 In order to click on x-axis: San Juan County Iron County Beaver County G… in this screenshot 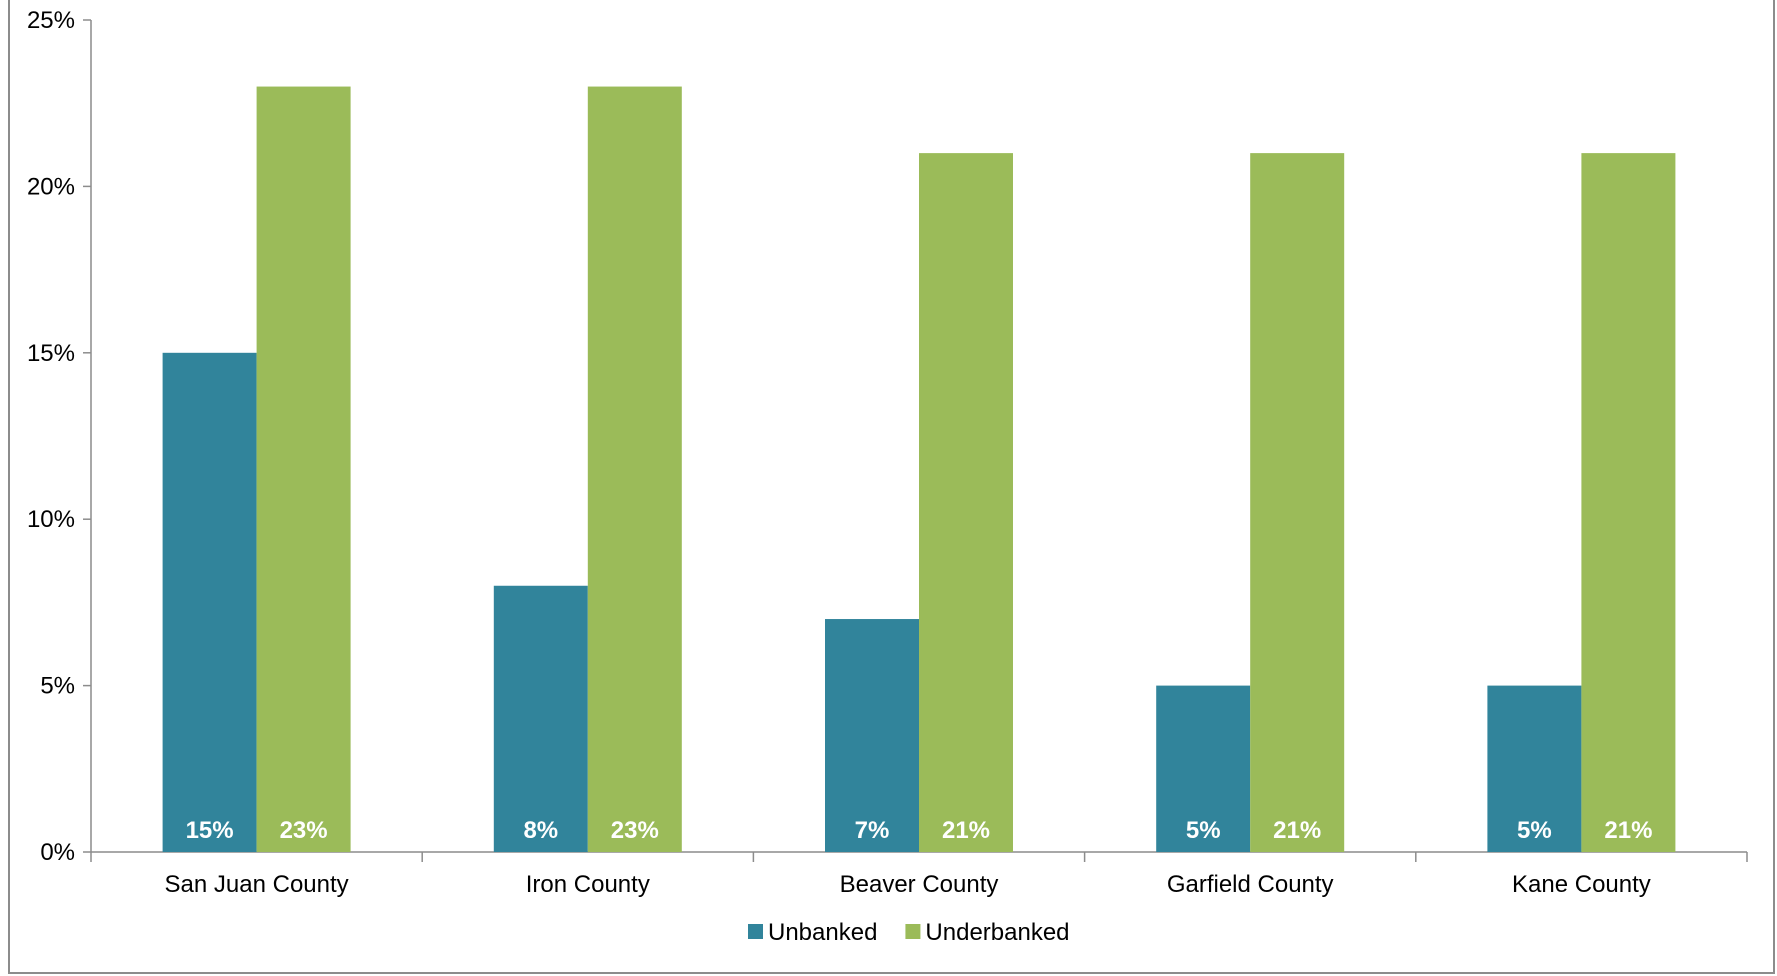, I will do `click(919, 874)`.